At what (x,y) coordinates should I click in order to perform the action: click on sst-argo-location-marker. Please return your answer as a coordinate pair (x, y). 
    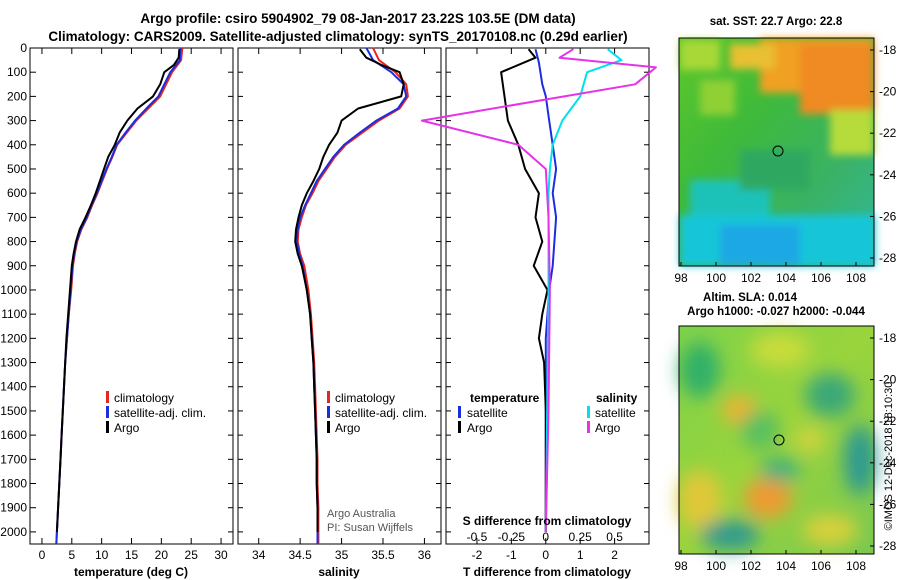
    Looking at the image, I should click on (778, 151).